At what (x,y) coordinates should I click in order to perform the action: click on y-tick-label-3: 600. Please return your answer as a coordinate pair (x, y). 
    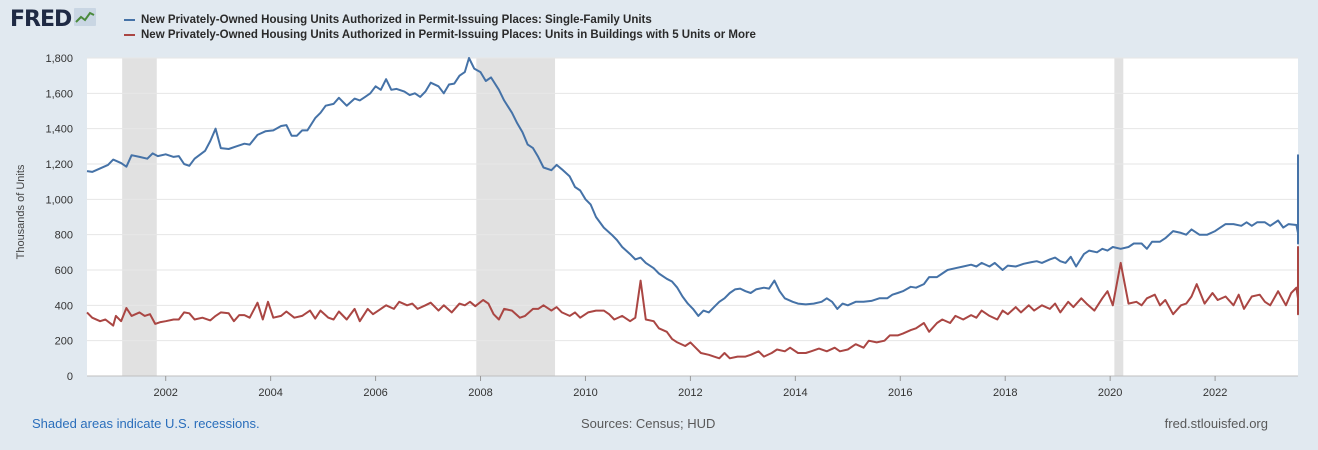
    Looking at the image, I should click on (64, 271).